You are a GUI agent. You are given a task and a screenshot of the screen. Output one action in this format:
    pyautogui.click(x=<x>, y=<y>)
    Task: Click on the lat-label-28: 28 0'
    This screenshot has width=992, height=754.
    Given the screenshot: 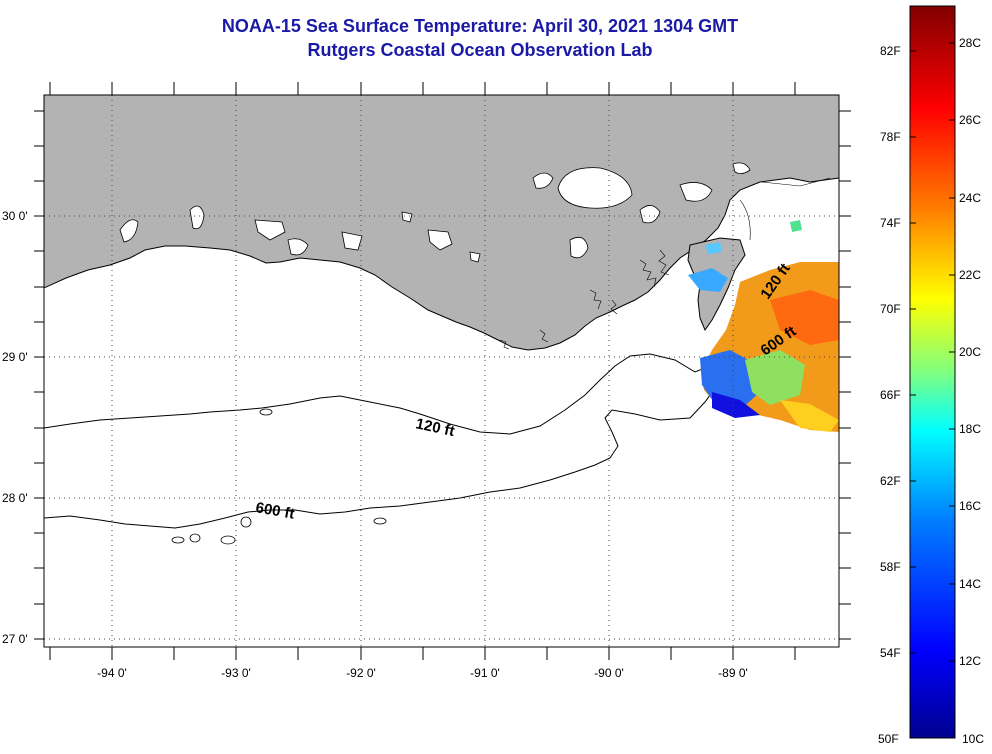 What is the action you would take?
    pyautogui.click(x=15, y=498)
    